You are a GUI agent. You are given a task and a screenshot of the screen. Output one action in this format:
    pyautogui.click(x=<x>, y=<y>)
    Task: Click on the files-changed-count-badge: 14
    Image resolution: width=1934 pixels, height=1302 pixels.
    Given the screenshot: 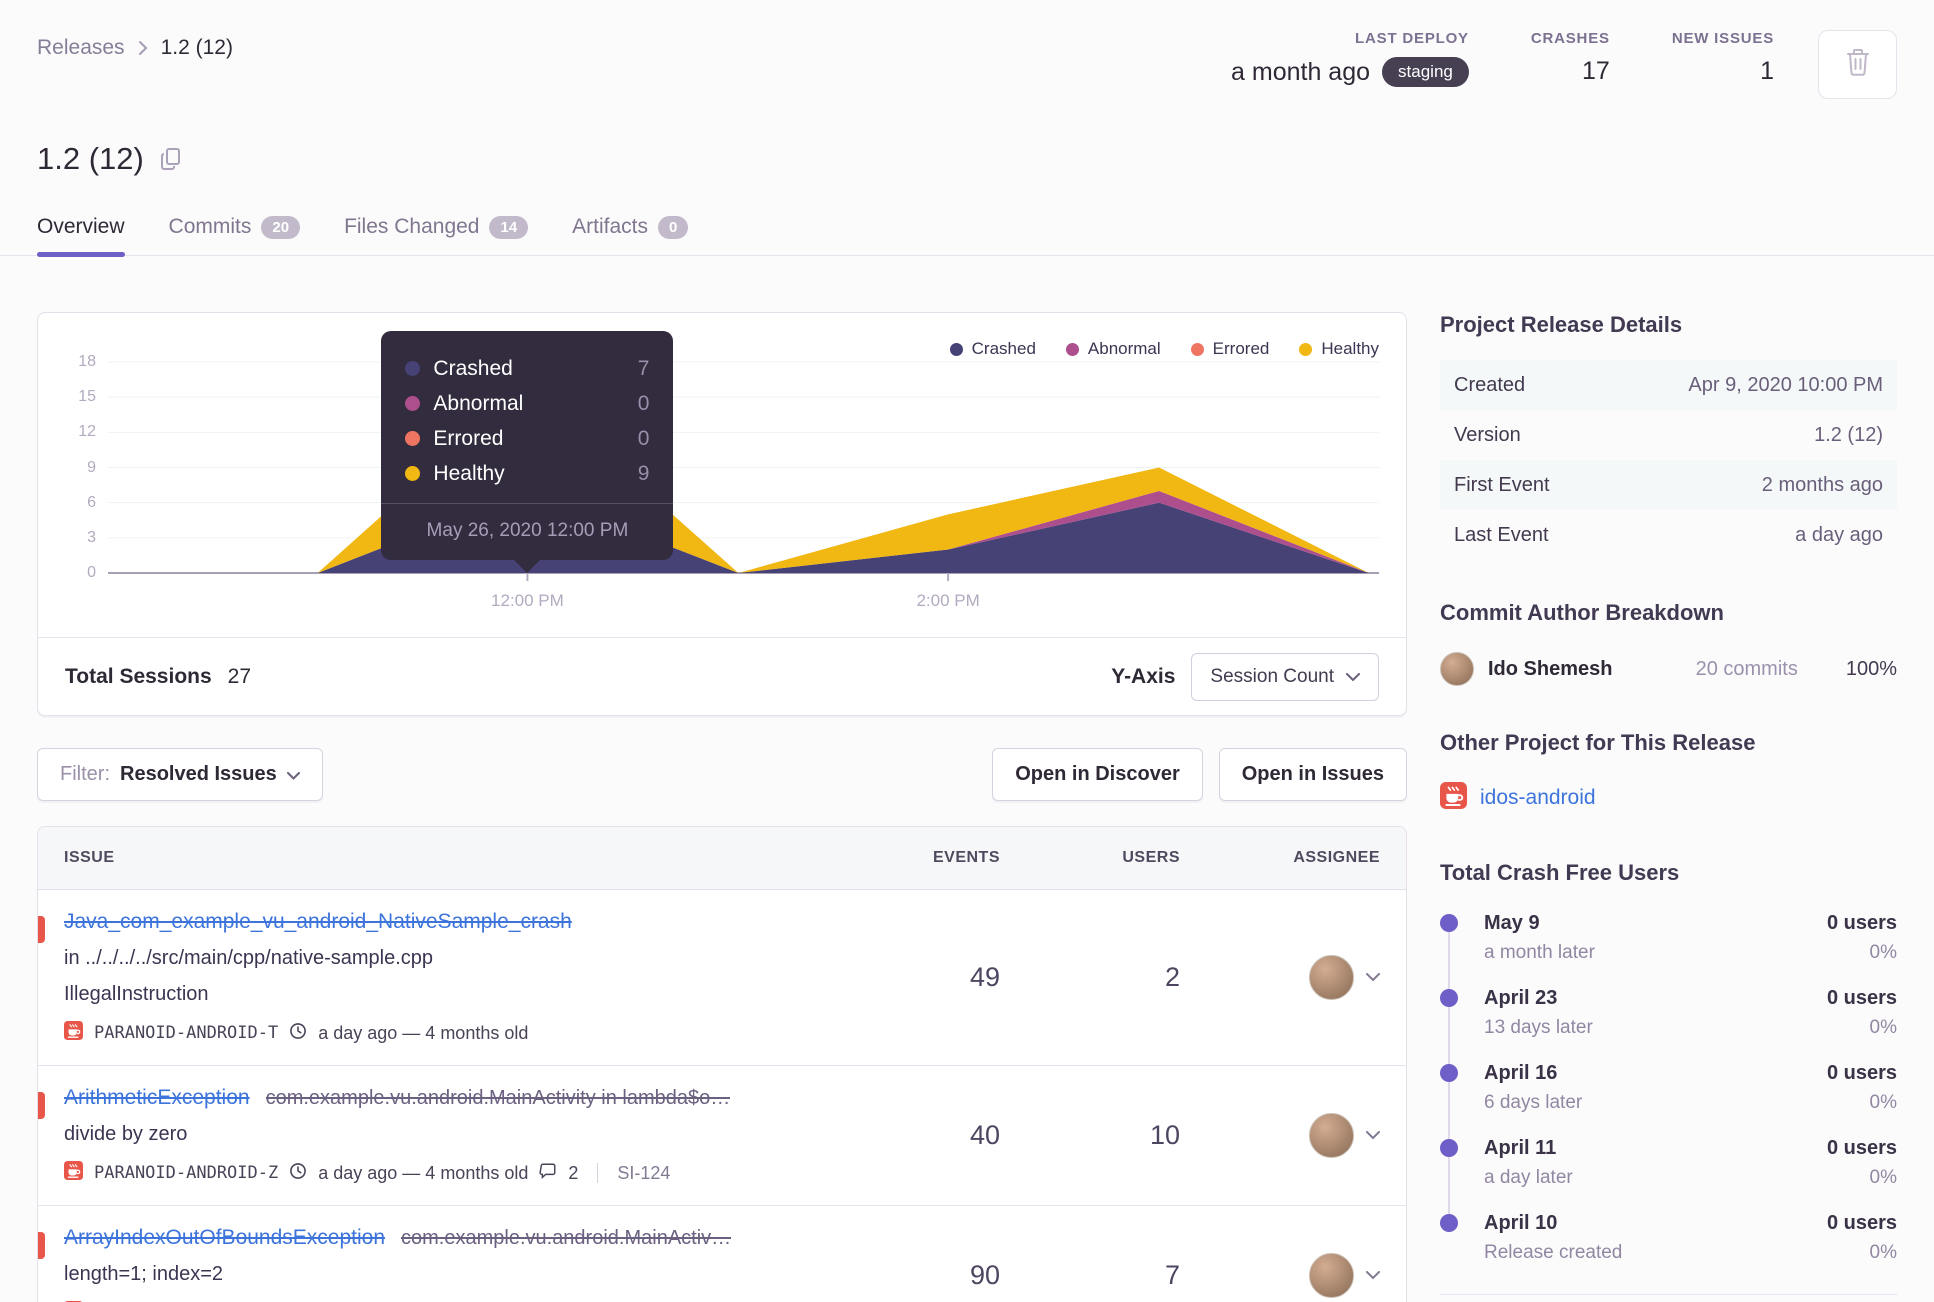 What is the action you would take?
    pyautogui.click(x=509, y=227)
    